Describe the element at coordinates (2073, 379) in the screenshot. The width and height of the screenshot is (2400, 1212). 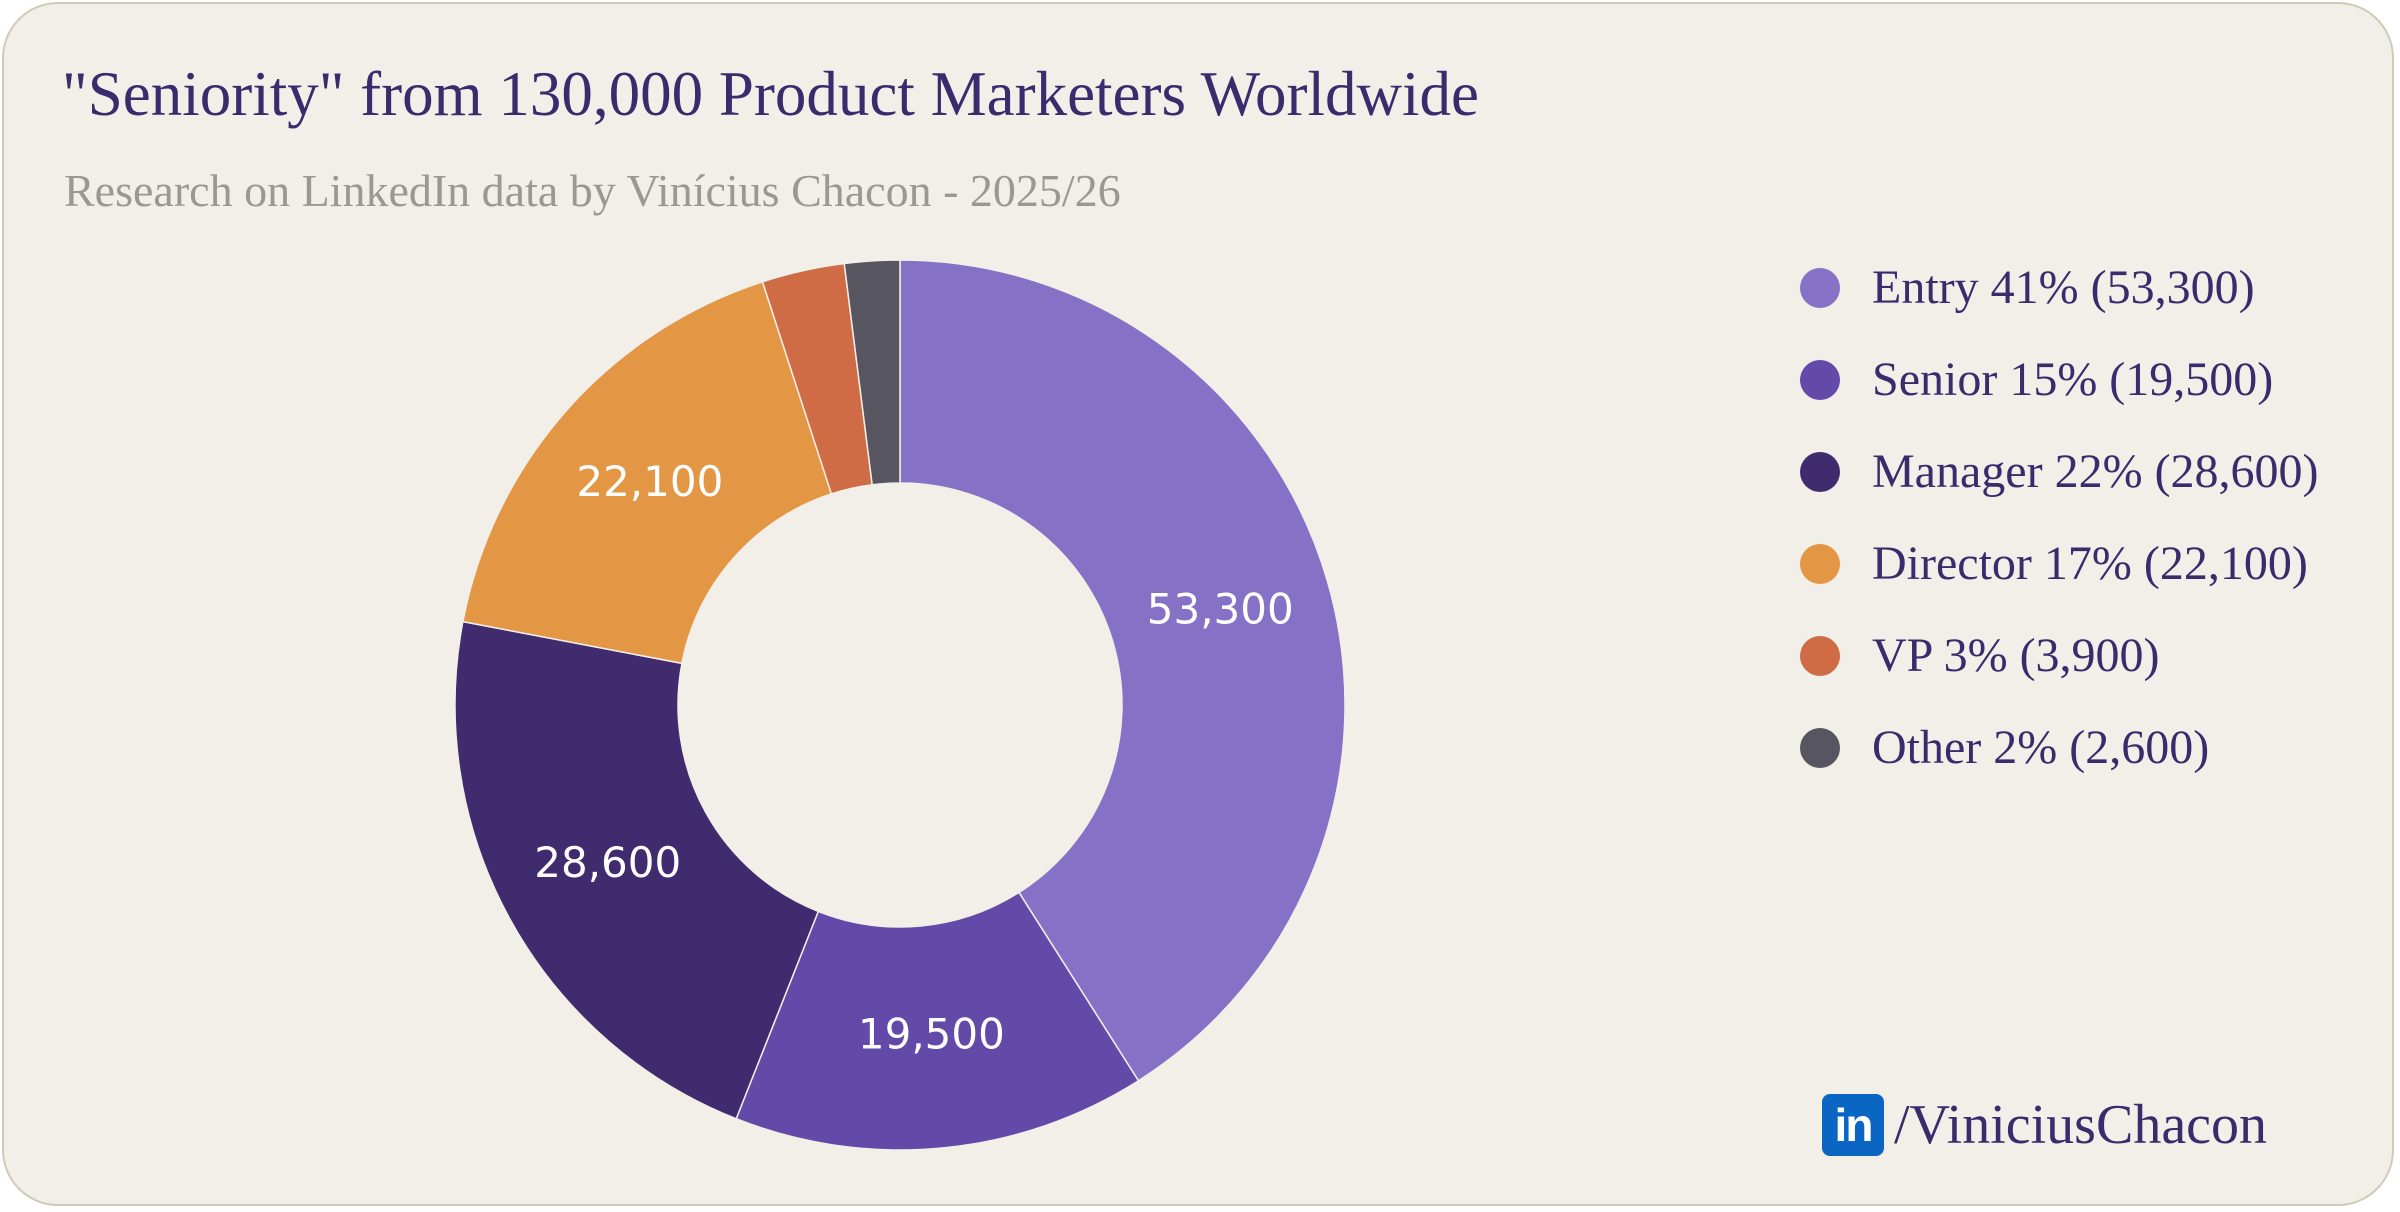
I see `legend-label: Senior 15% (19,500)` at that location.